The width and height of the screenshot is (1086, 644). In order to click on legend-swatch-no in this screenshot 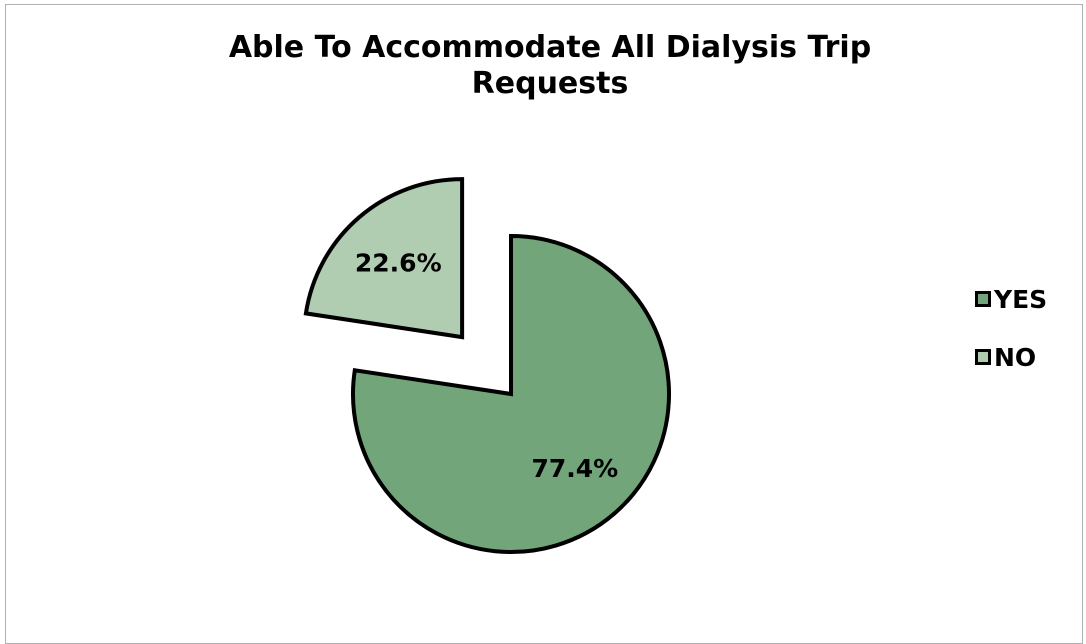, I will do `click(983, 357)`.